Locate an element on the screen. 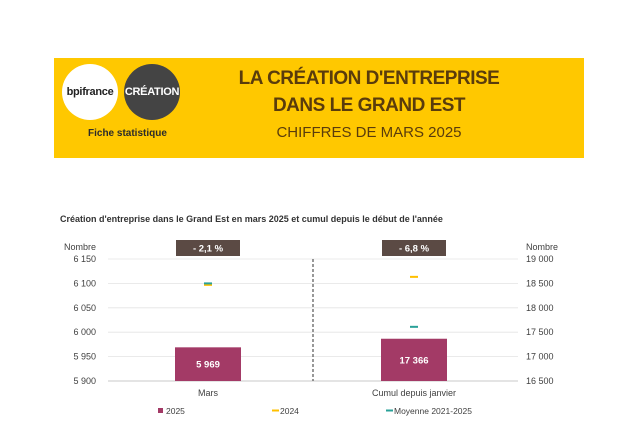  left-axis-tick-label: 5 900 is located at coordinates (84, 381).